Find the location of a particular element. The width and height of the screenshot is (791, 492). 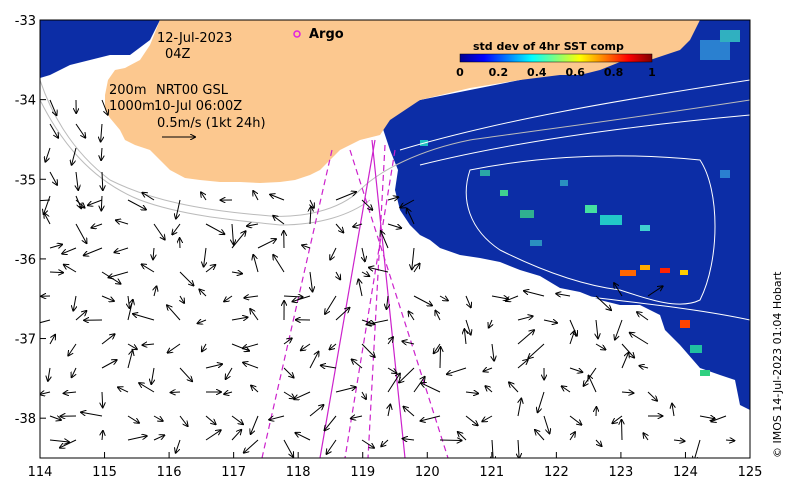

y-tick-label: -38 is located at coordinates (25, 419).